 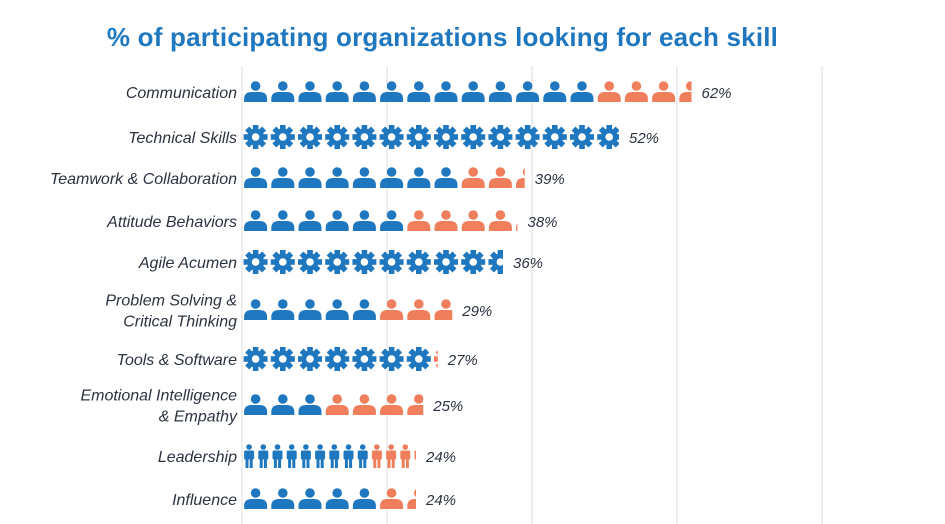 What do you see at coordinates (717, 93) in the screenshot?
I see `value-label-1: 62%` at bounding box center [717, 93].